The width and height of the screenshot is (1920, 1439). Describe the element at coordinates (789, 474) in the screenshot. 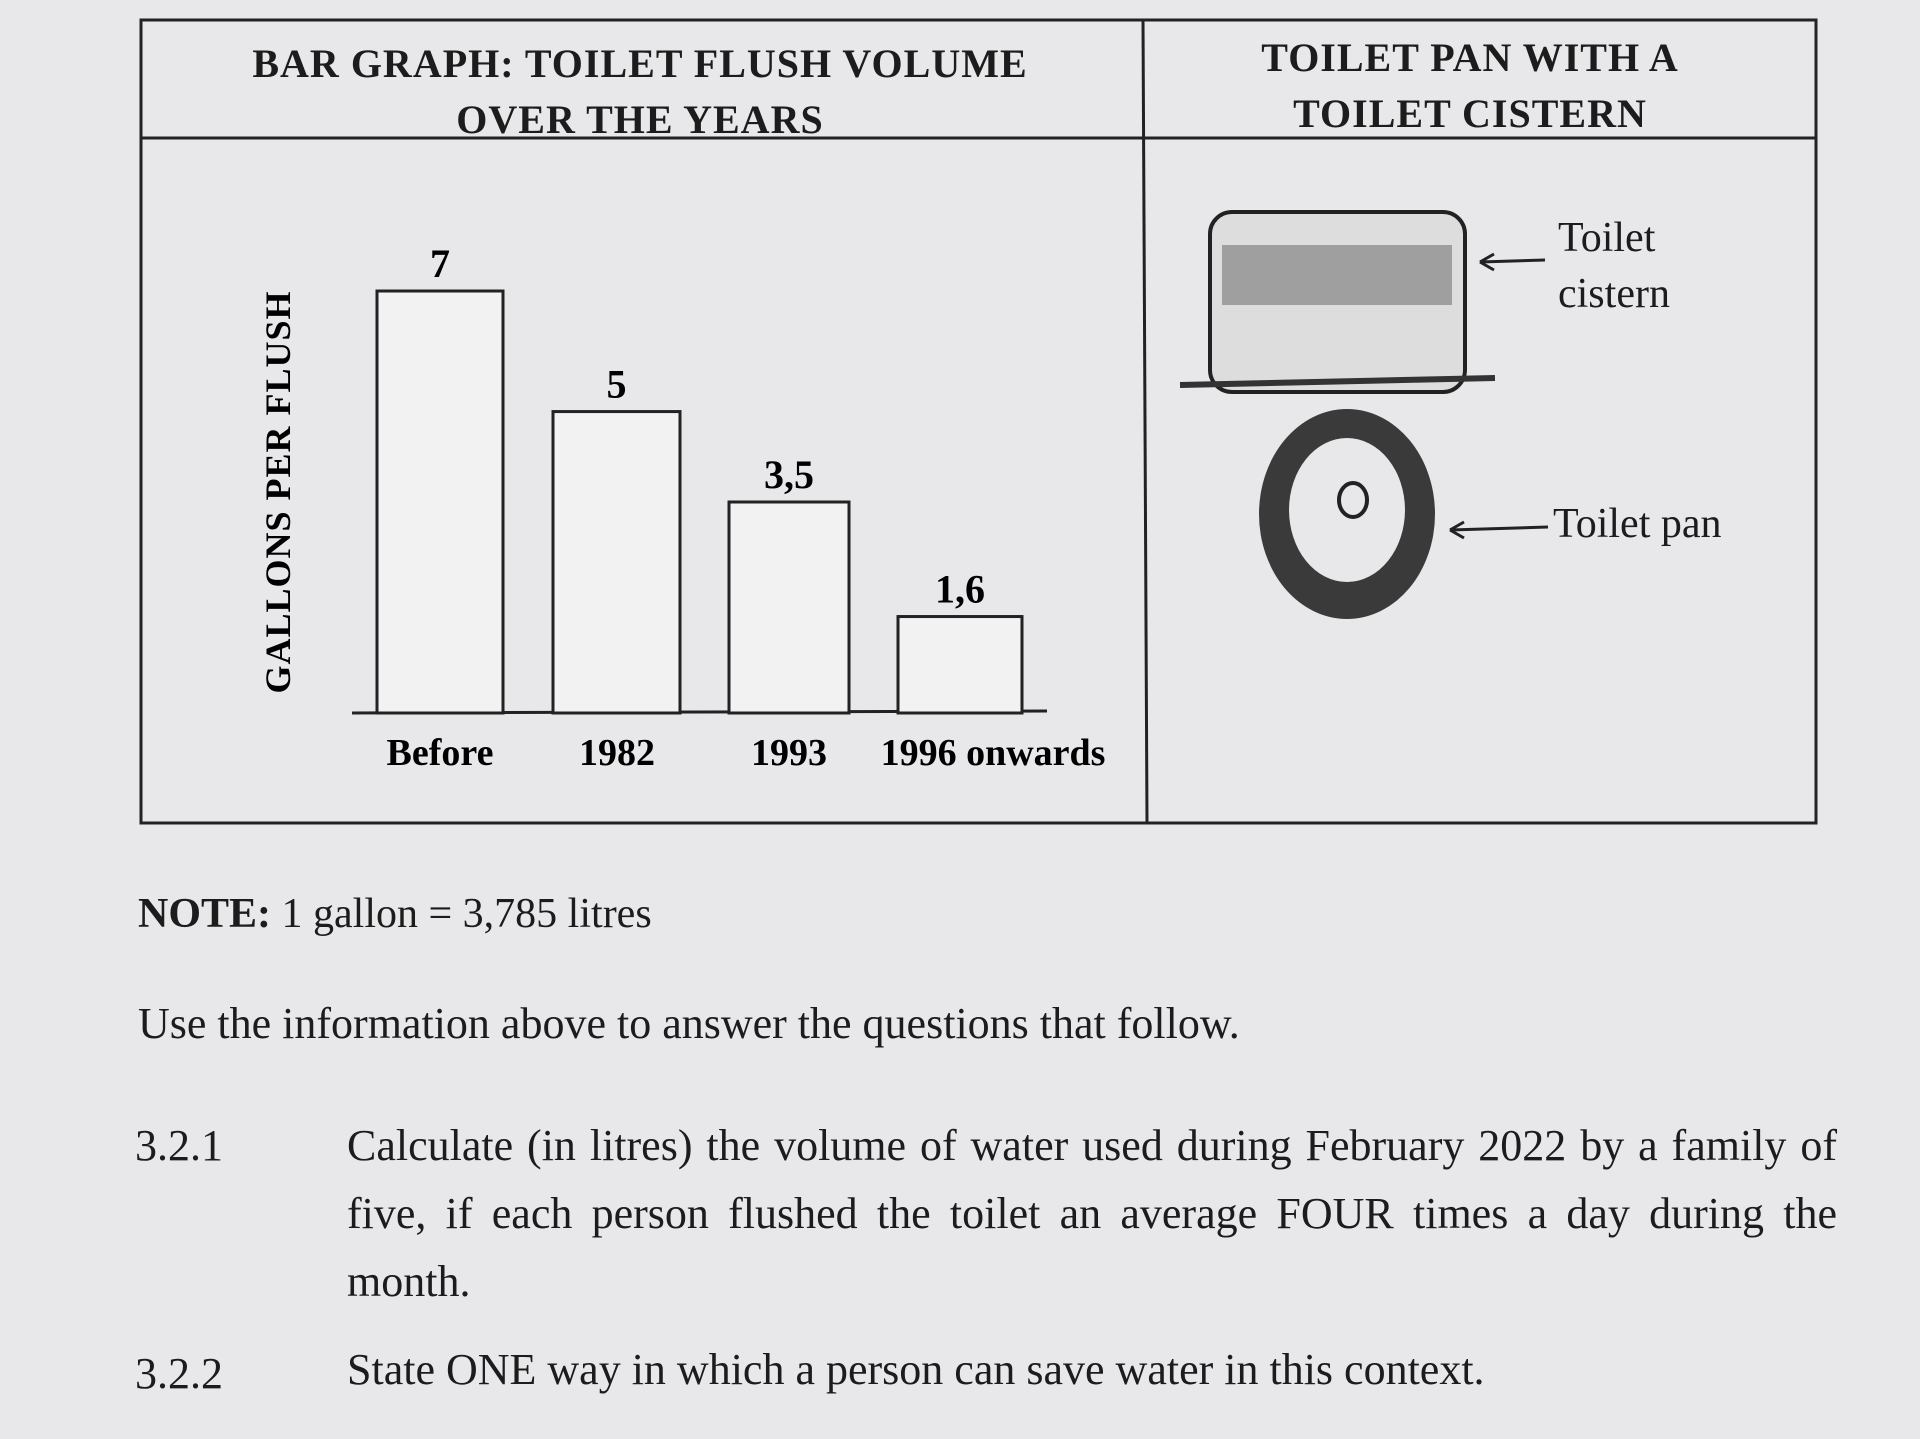

I see `value-label: 3,5` at that location.